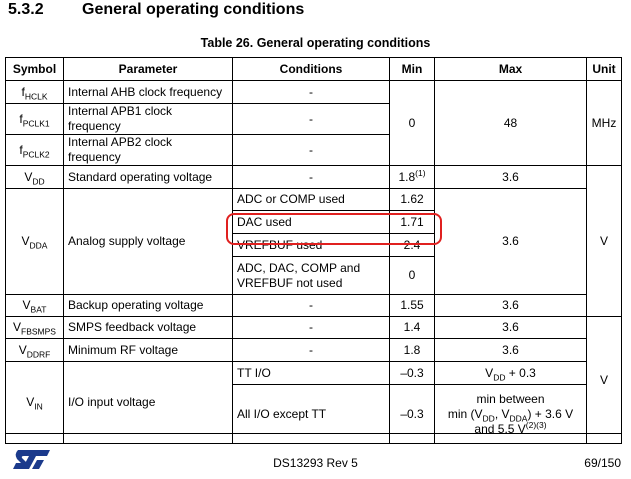  Describe the element at coordinates (38, 406) in the screenshot. I see `subscript: IN` at that location.